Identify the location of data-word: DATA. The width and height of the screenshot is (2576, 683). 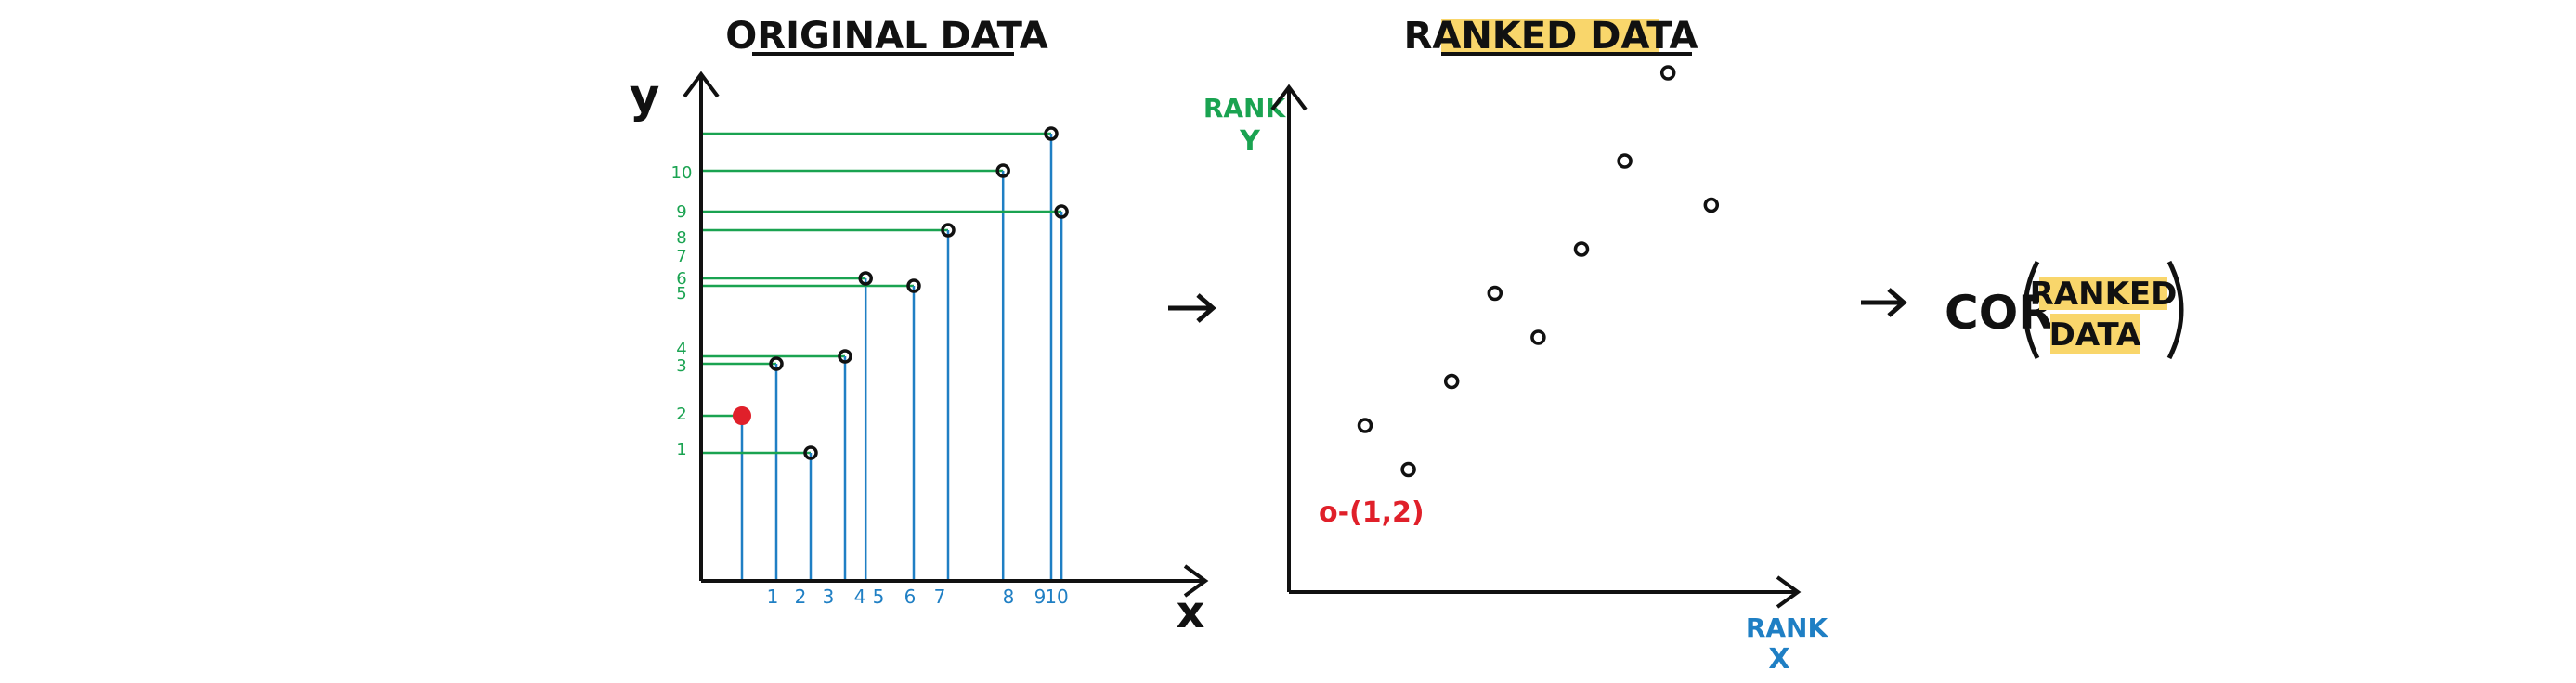
(2095, 335).